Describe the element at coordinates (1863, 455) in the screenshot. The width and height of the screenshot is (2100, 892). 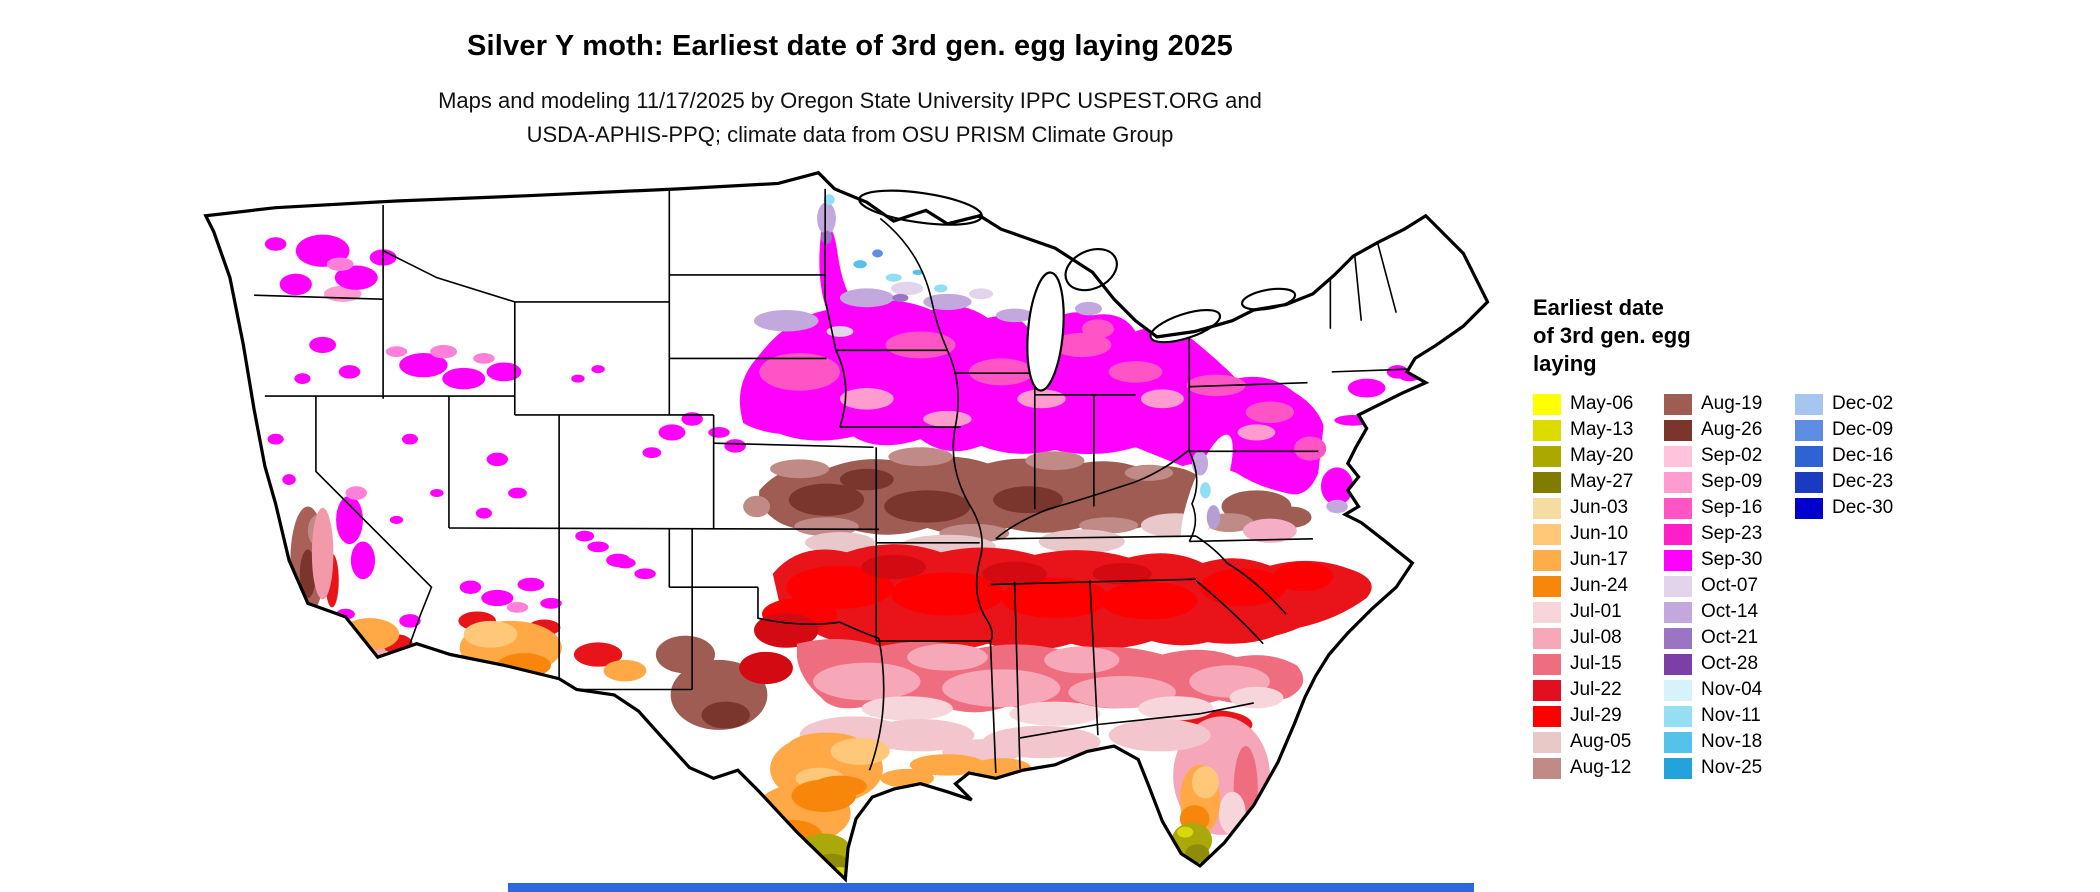
I see `legend-label: Dec-16` at that location.